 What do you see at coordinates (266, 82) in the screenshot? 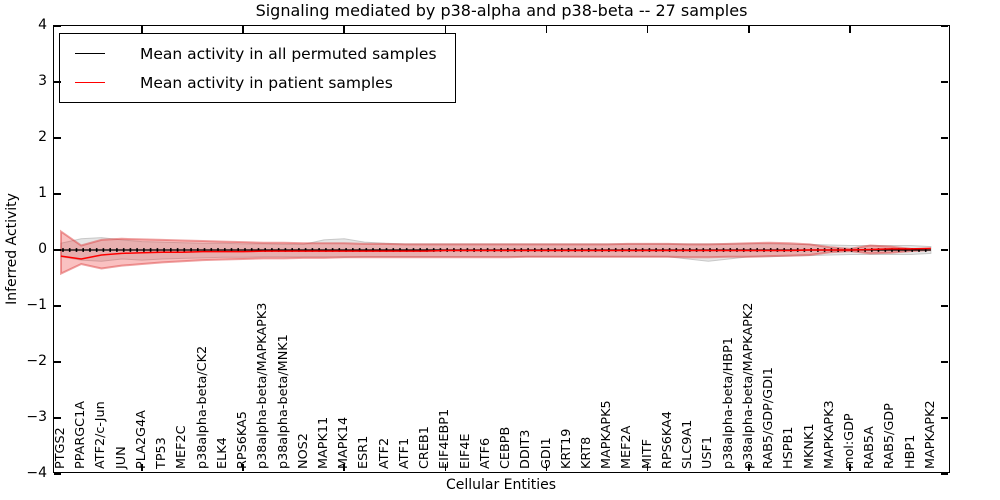
I see `legend-label-patient: Mean activity in patient samples` at bounding box center [266, 82].